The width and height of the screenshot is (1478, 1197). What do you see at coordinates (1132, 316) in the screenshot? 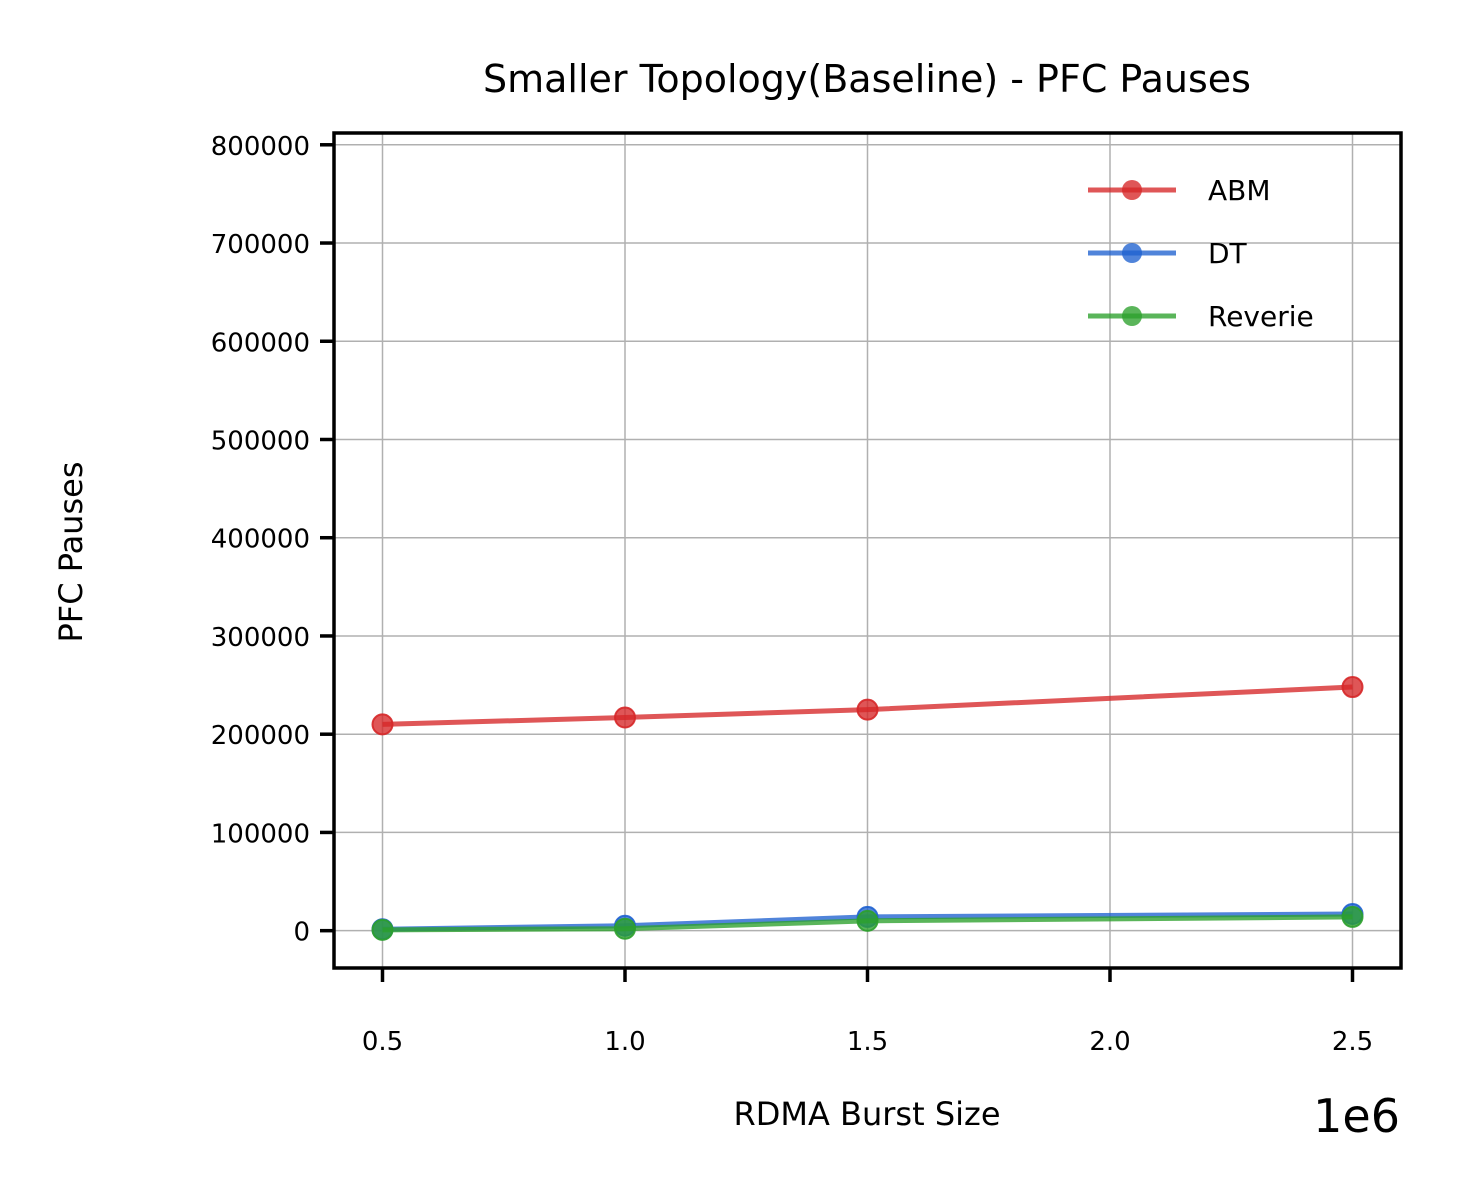
I see `legend-marker-reverie` at bounding box center [1132, 316].